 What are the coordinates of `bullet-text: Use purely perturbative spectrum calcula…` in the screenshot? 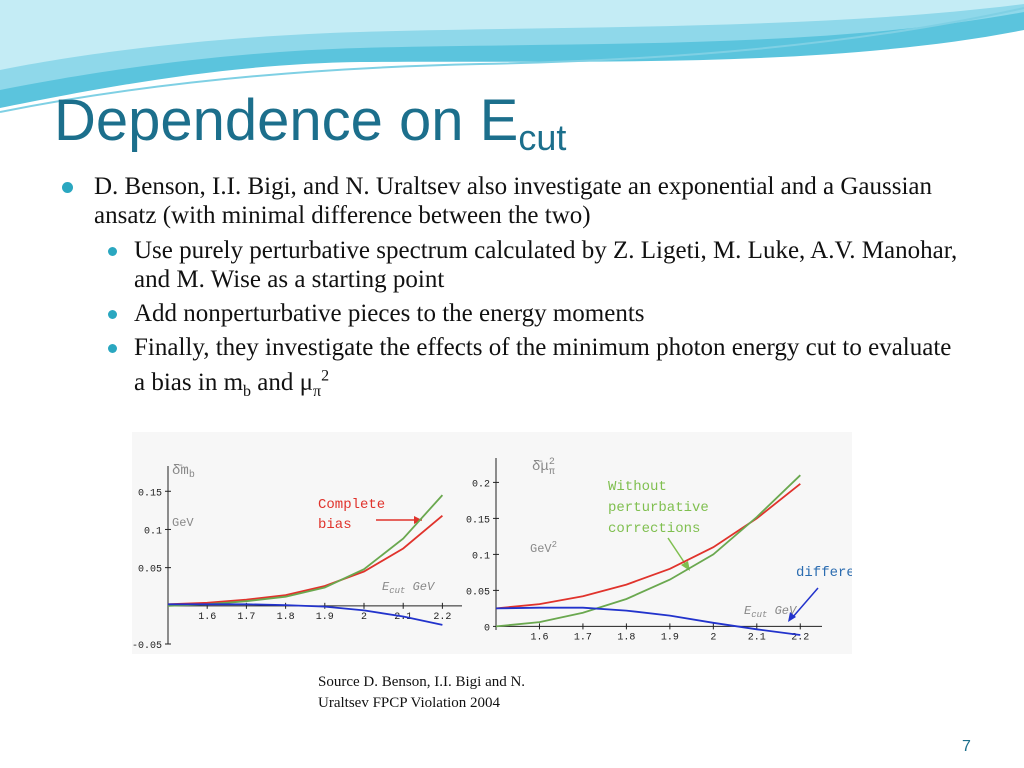 It's located at (546, 265).